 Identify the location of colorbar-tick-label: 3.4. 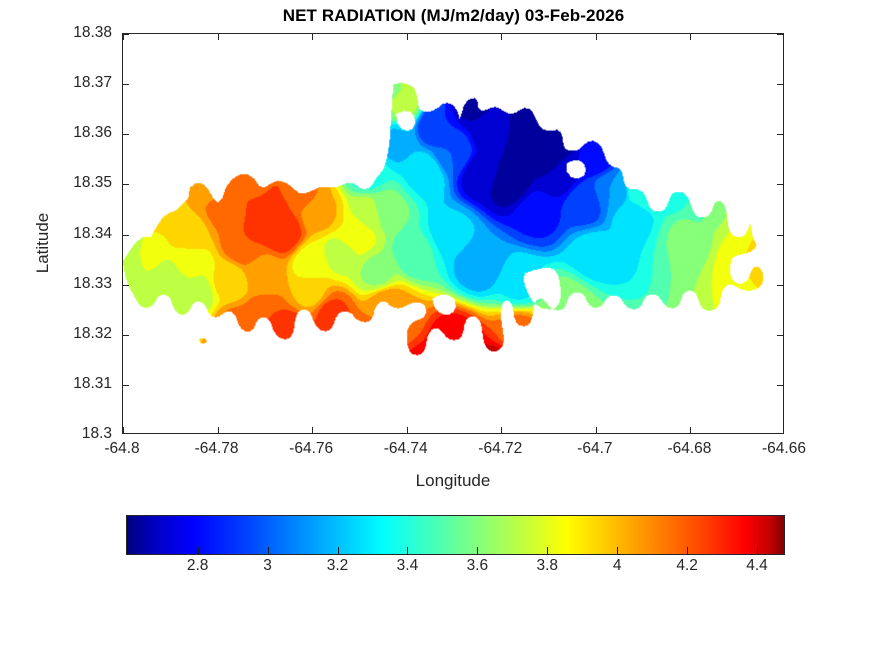
(407, 565).